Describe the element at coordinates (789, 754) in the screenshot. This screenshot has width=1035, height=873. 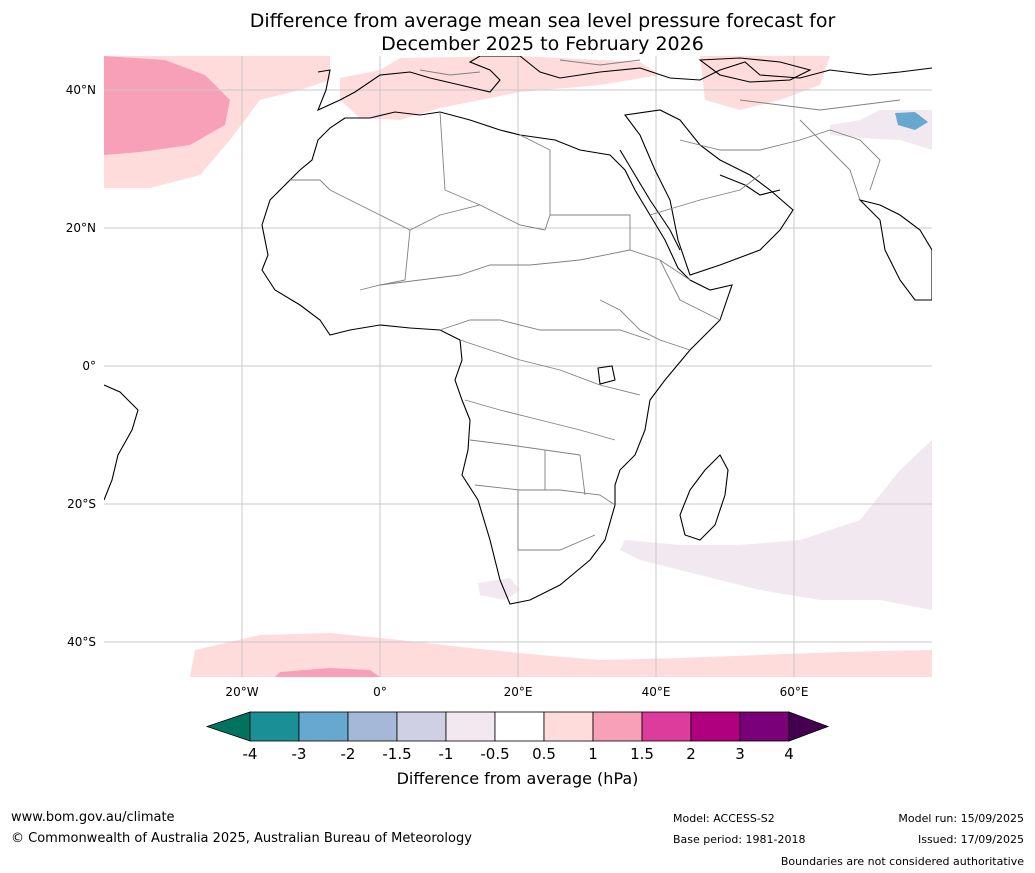
I see `colorbar-tick-label: 4` at that location.